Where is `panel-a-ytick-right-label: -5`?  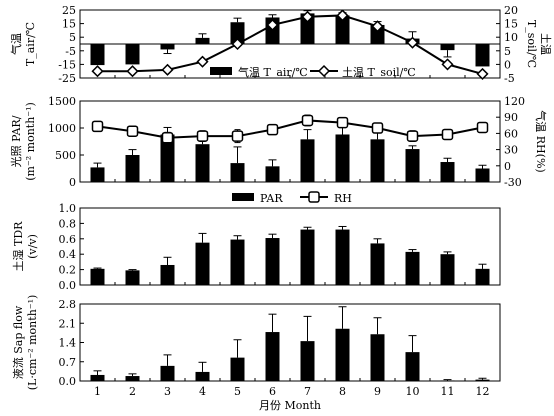
panel-a-ytick-right-label: -5 is located at coordinates (509, 78).